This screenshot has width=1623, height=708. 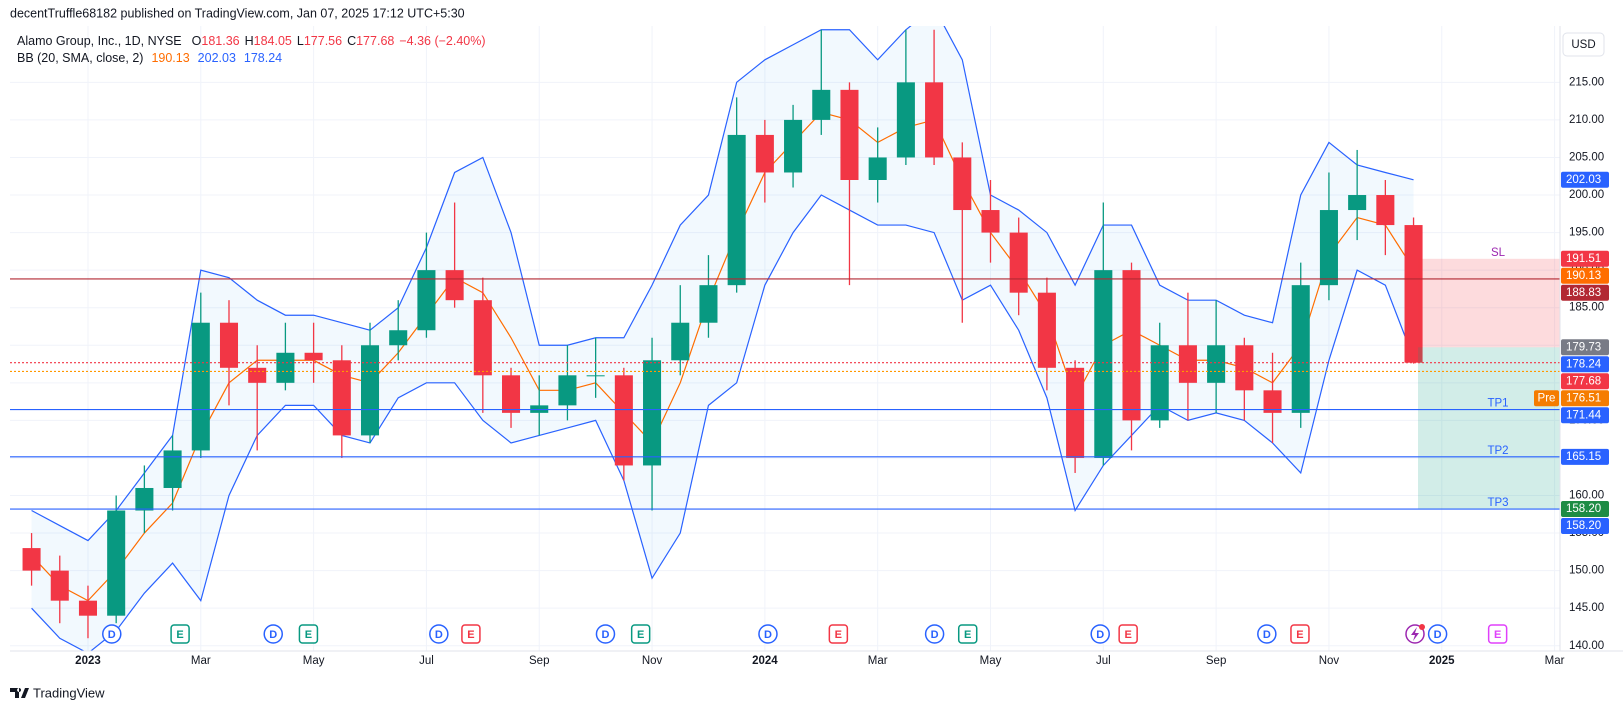 I want to click on x-tick-label: Mar, so click(x=1555, y=661).